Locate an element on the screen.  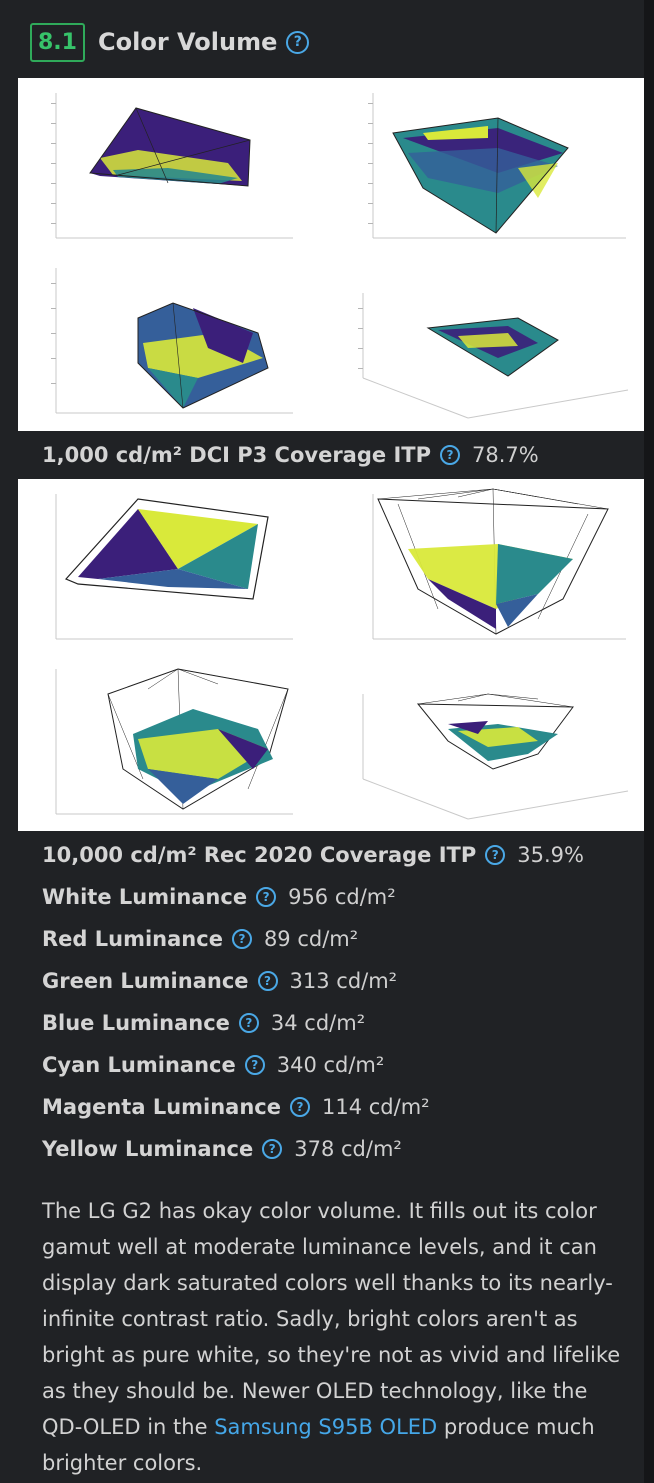
metric-value: 313 cd/m² is located at coordinates (343, 981).